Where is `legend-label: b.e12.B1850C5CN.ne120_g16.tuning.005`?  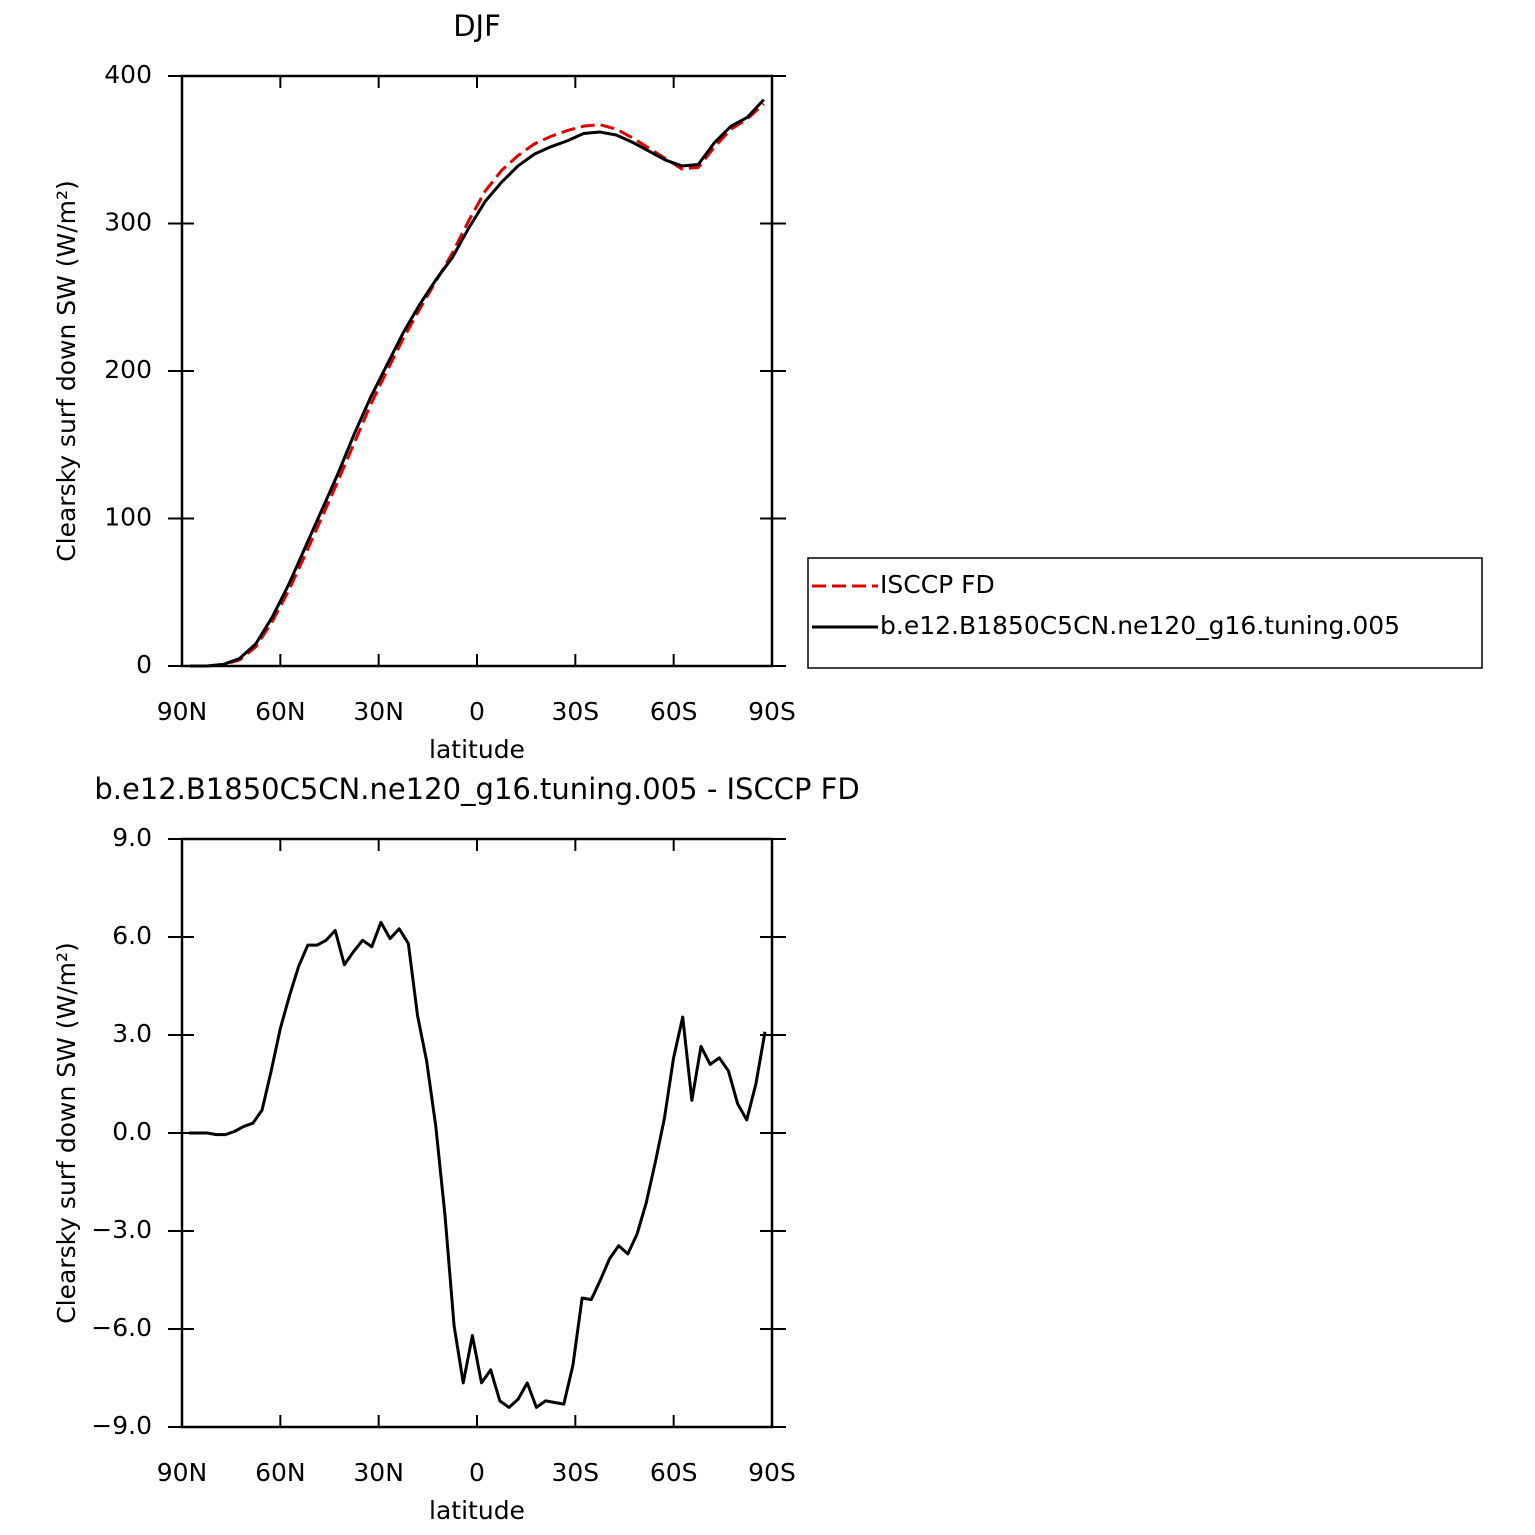 legend-label: b.e12.B1850C5CN.ne120_g16.tuning.005 is located at coordinates (1140, 625).